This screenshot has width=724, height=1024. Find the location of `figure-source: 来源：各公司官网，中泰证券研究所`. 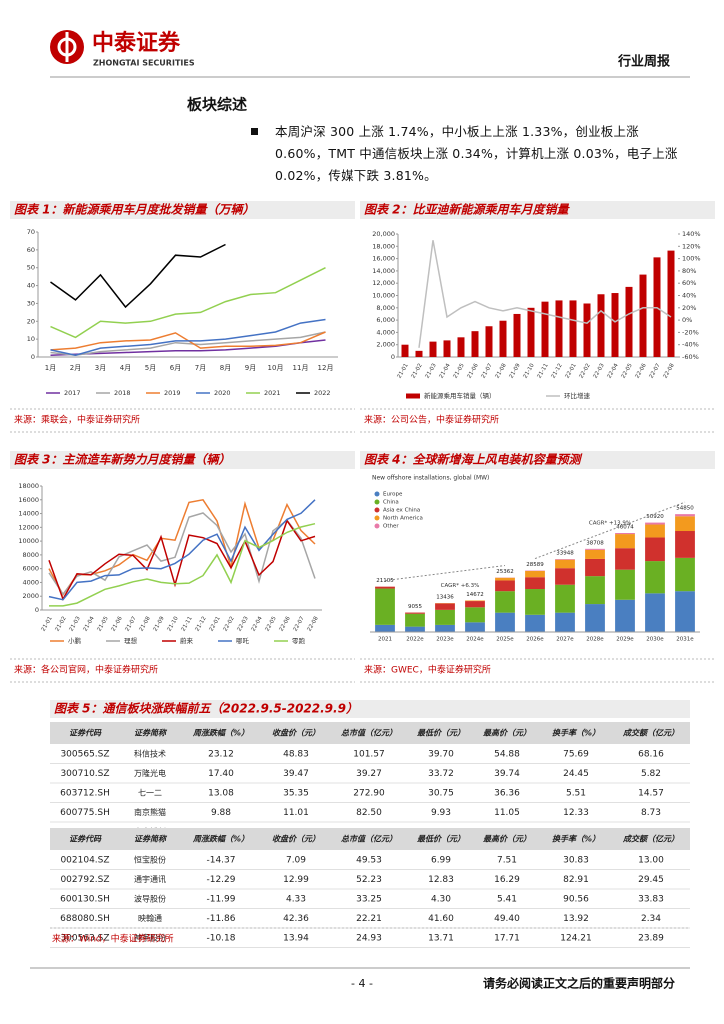

figure-source: 来源：各公司官网，中泰证券研究所 is located at coordinates (86, 670).